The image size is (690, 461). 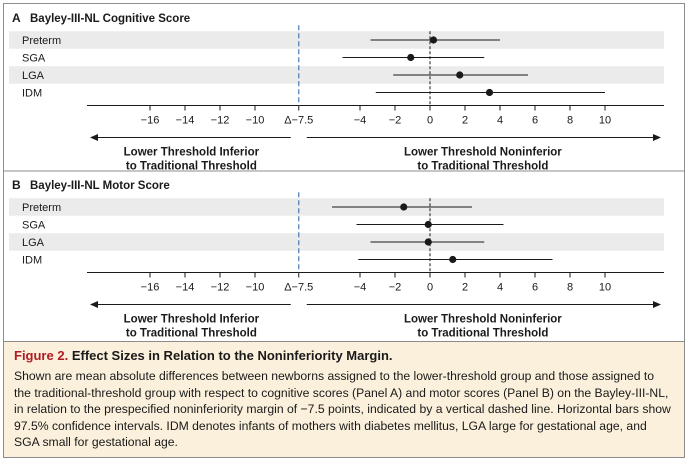 What do you see at coordinates (100, 186) in the screenshot?
I see `panel-title: Bayley-III-NL Motor Score` at bounding box center [100, 186].